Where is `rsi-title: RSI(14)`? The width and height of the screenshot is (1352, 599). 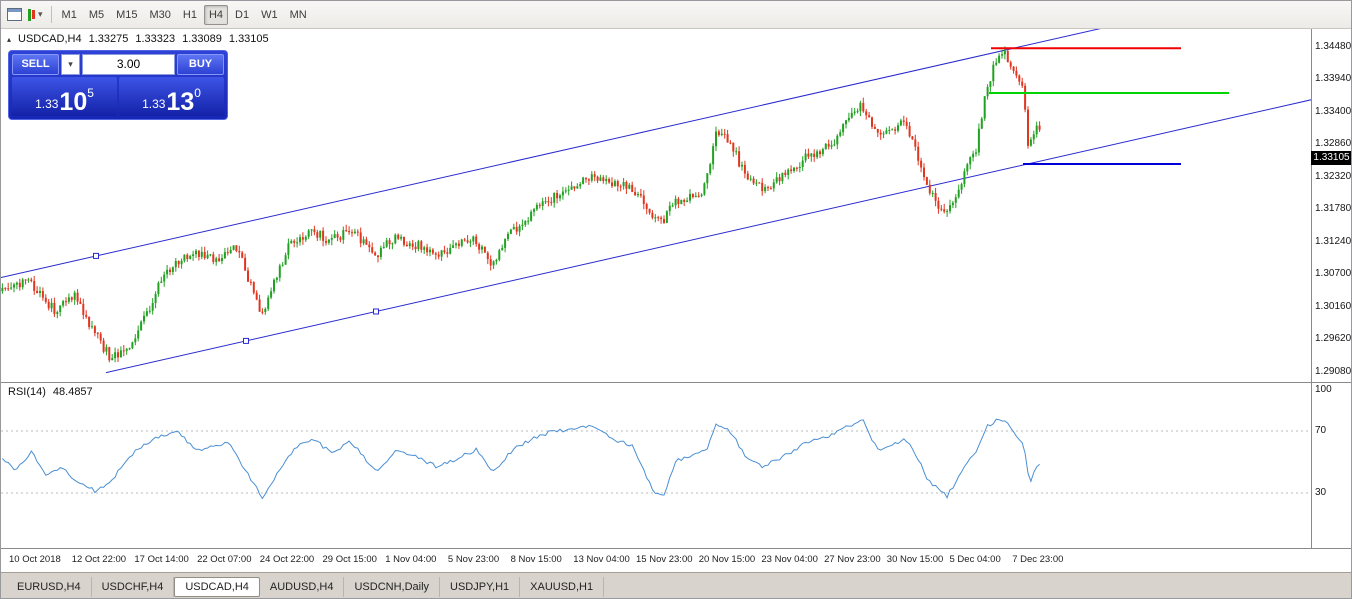 rsi-title: RSI(14) is located at coordinates (27, 392).